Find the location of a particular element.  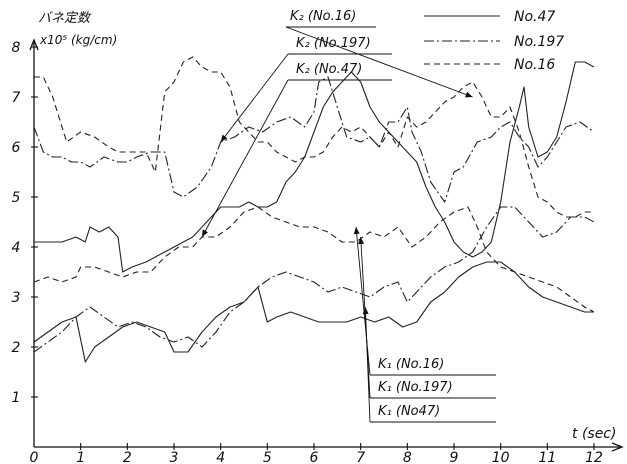

y-tick-label: 2 is located at coordinates (16, 348).